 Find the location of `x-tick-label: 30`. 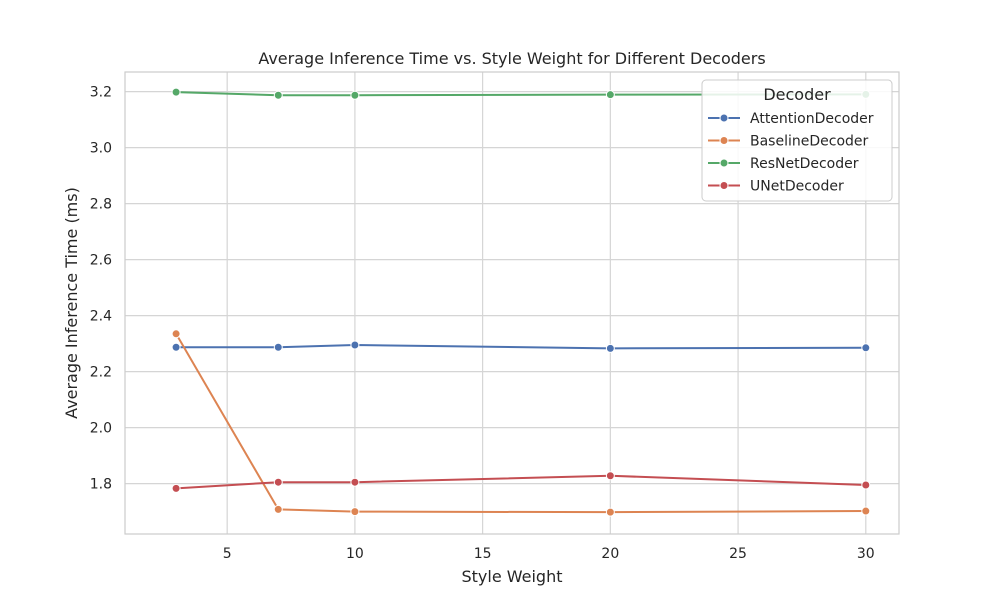

x-tick-label: 30 is located at coordinates (866, 554).